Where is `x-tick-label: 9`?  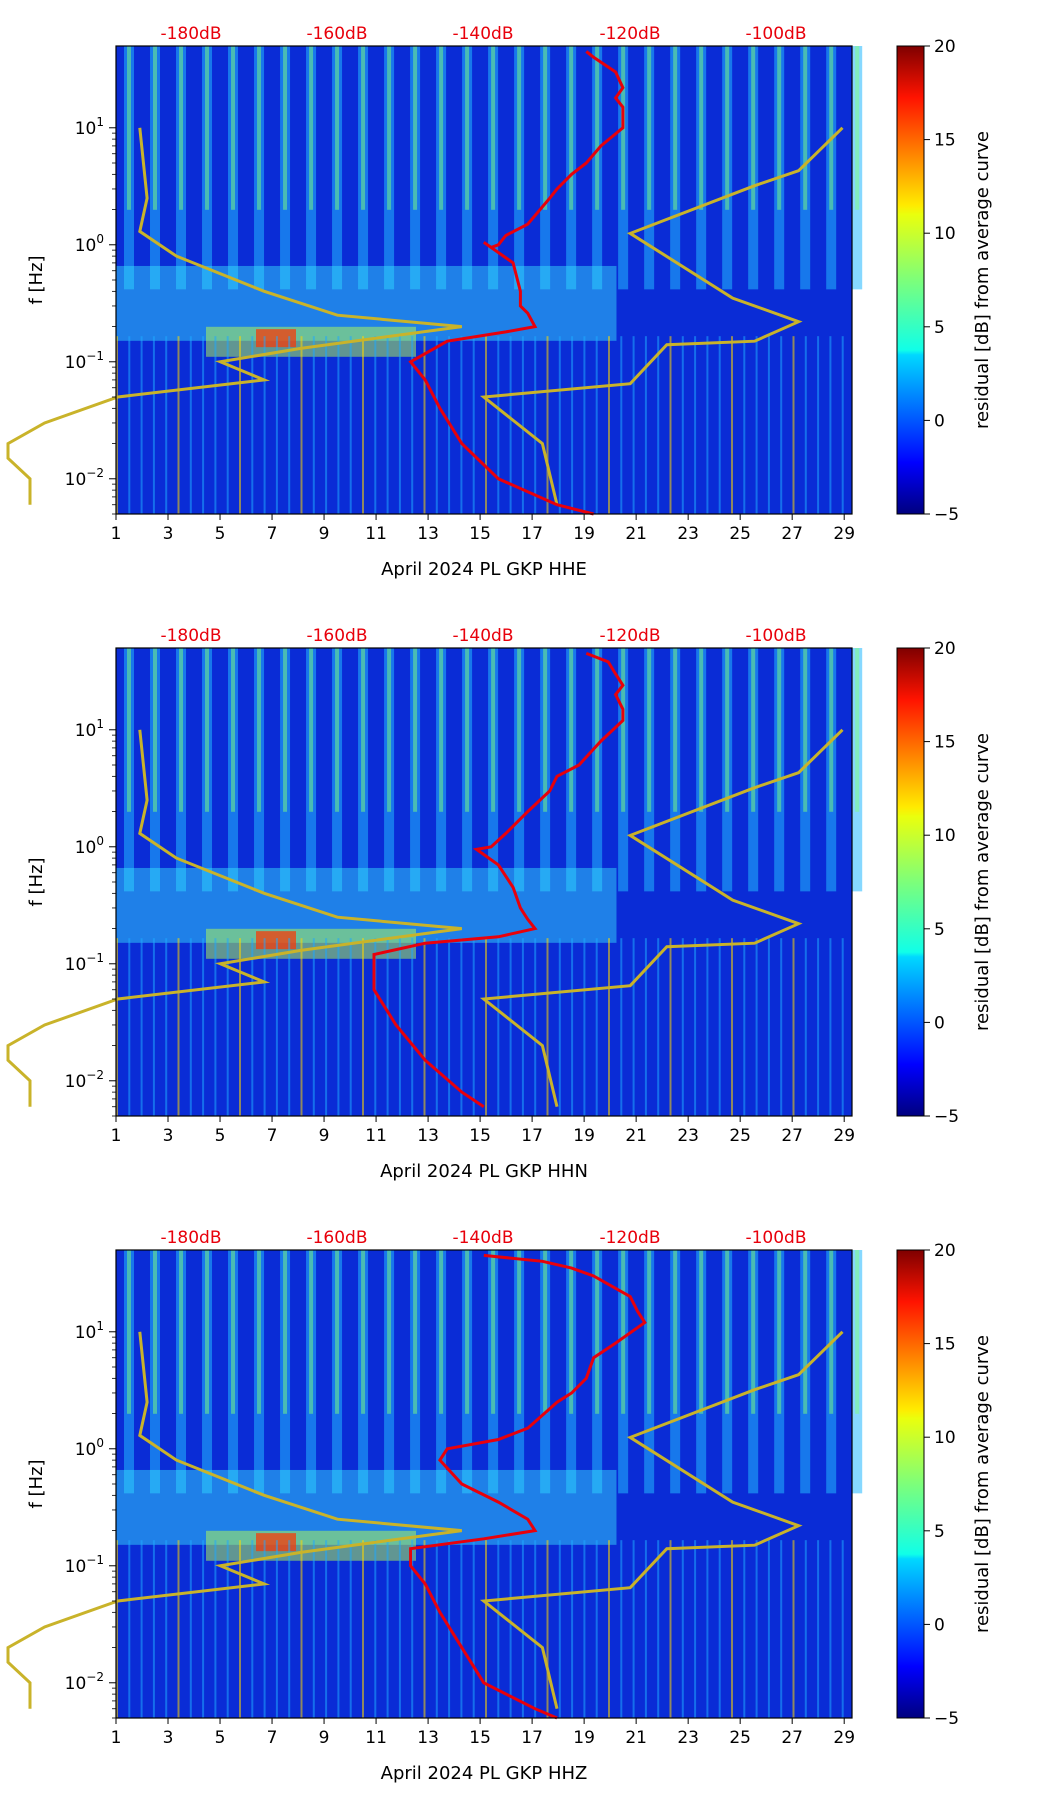 x-tick-label: 9 is located at coordinates (324, 1738).